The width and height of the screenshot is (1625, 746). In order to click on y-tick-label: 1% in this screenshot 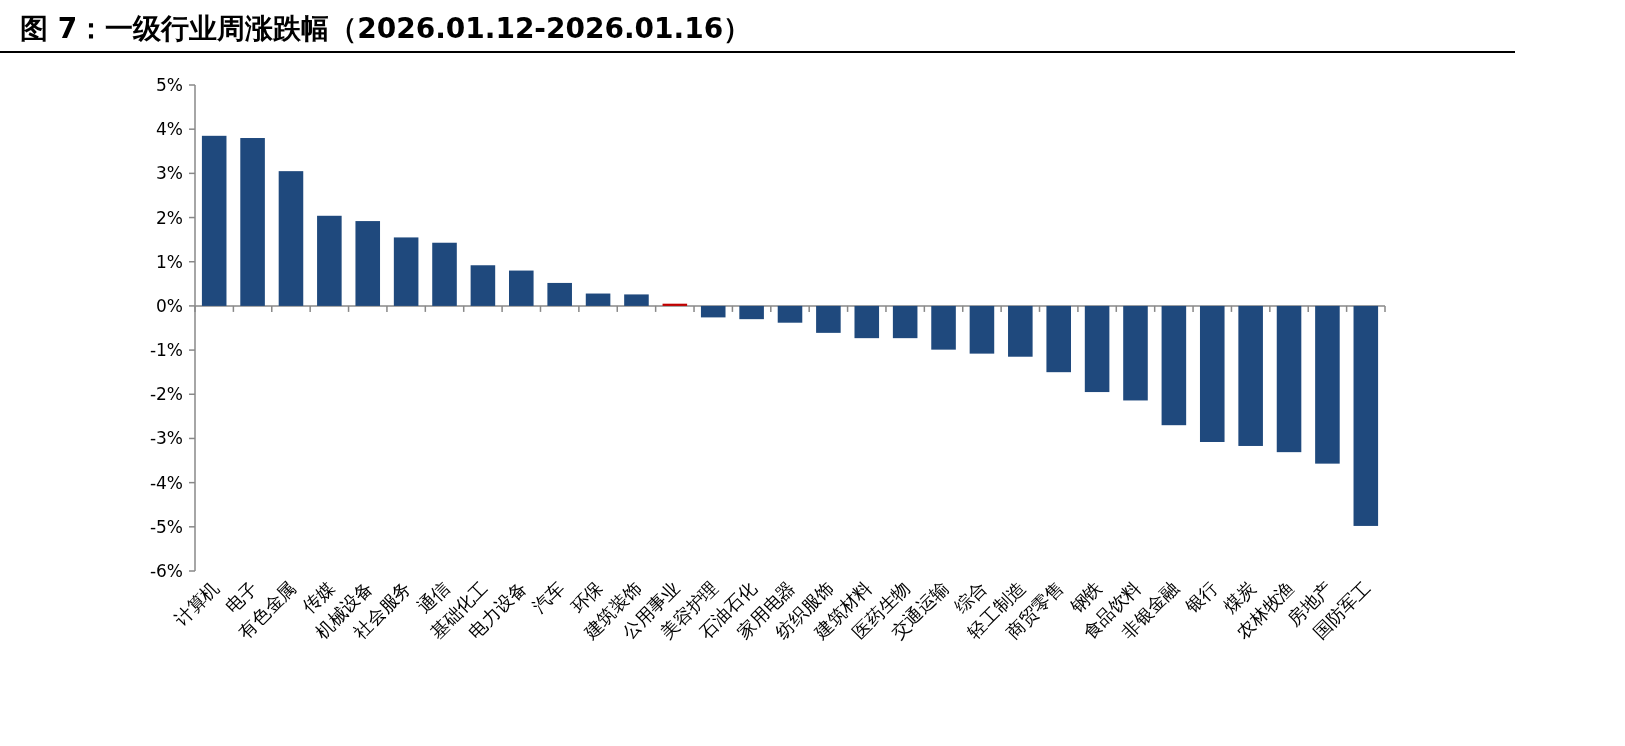, I will do `click(169, 261)`.